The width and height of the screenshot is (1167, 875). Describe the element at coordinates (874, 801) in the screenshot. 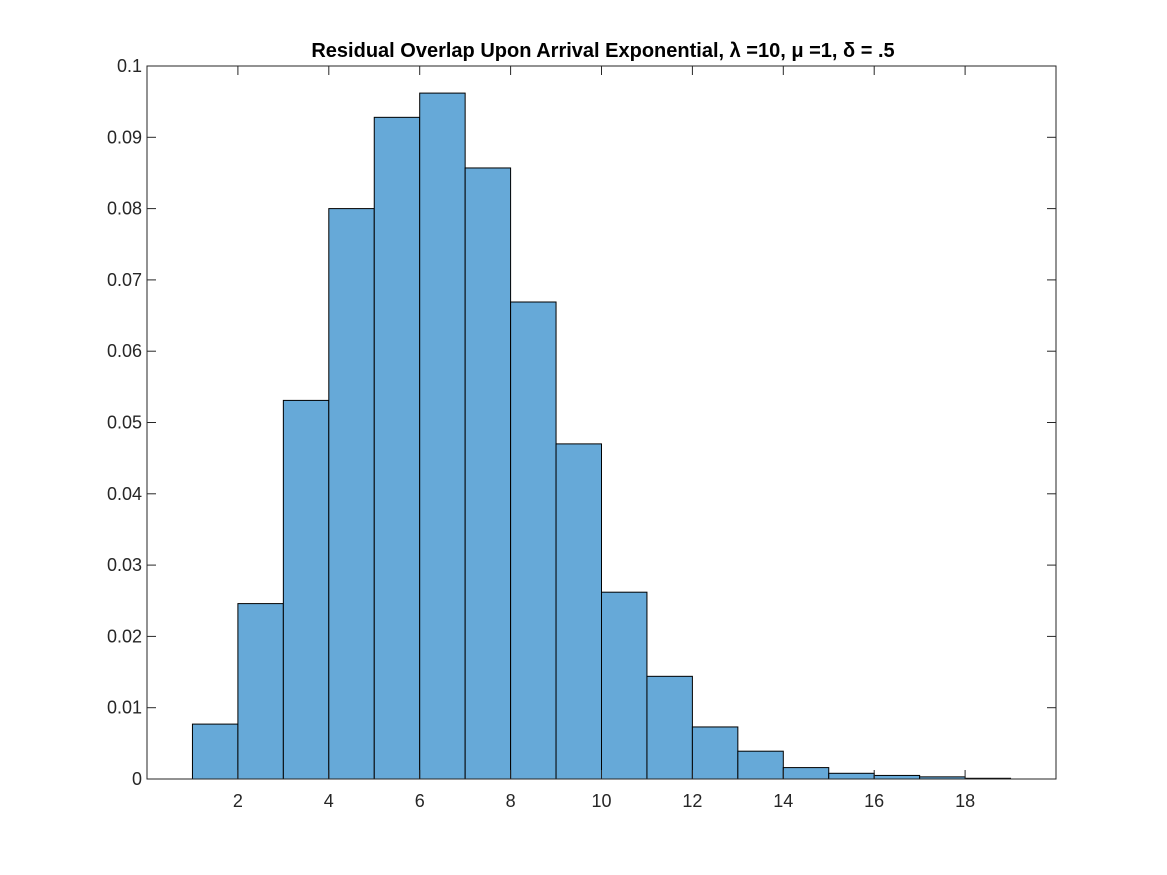

I see `x-tick-label: 16` at that location.